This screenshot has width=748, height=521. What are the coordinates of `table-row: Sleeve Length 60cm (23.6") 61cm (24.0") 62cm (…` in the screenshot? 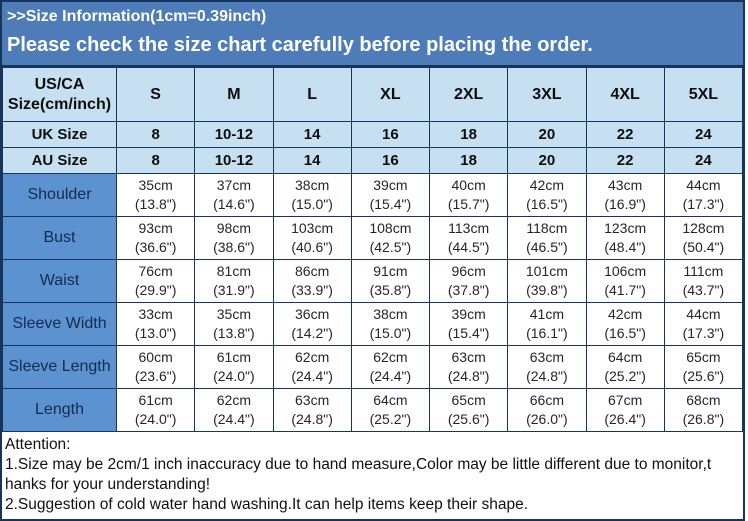 It's located at (373, 367).